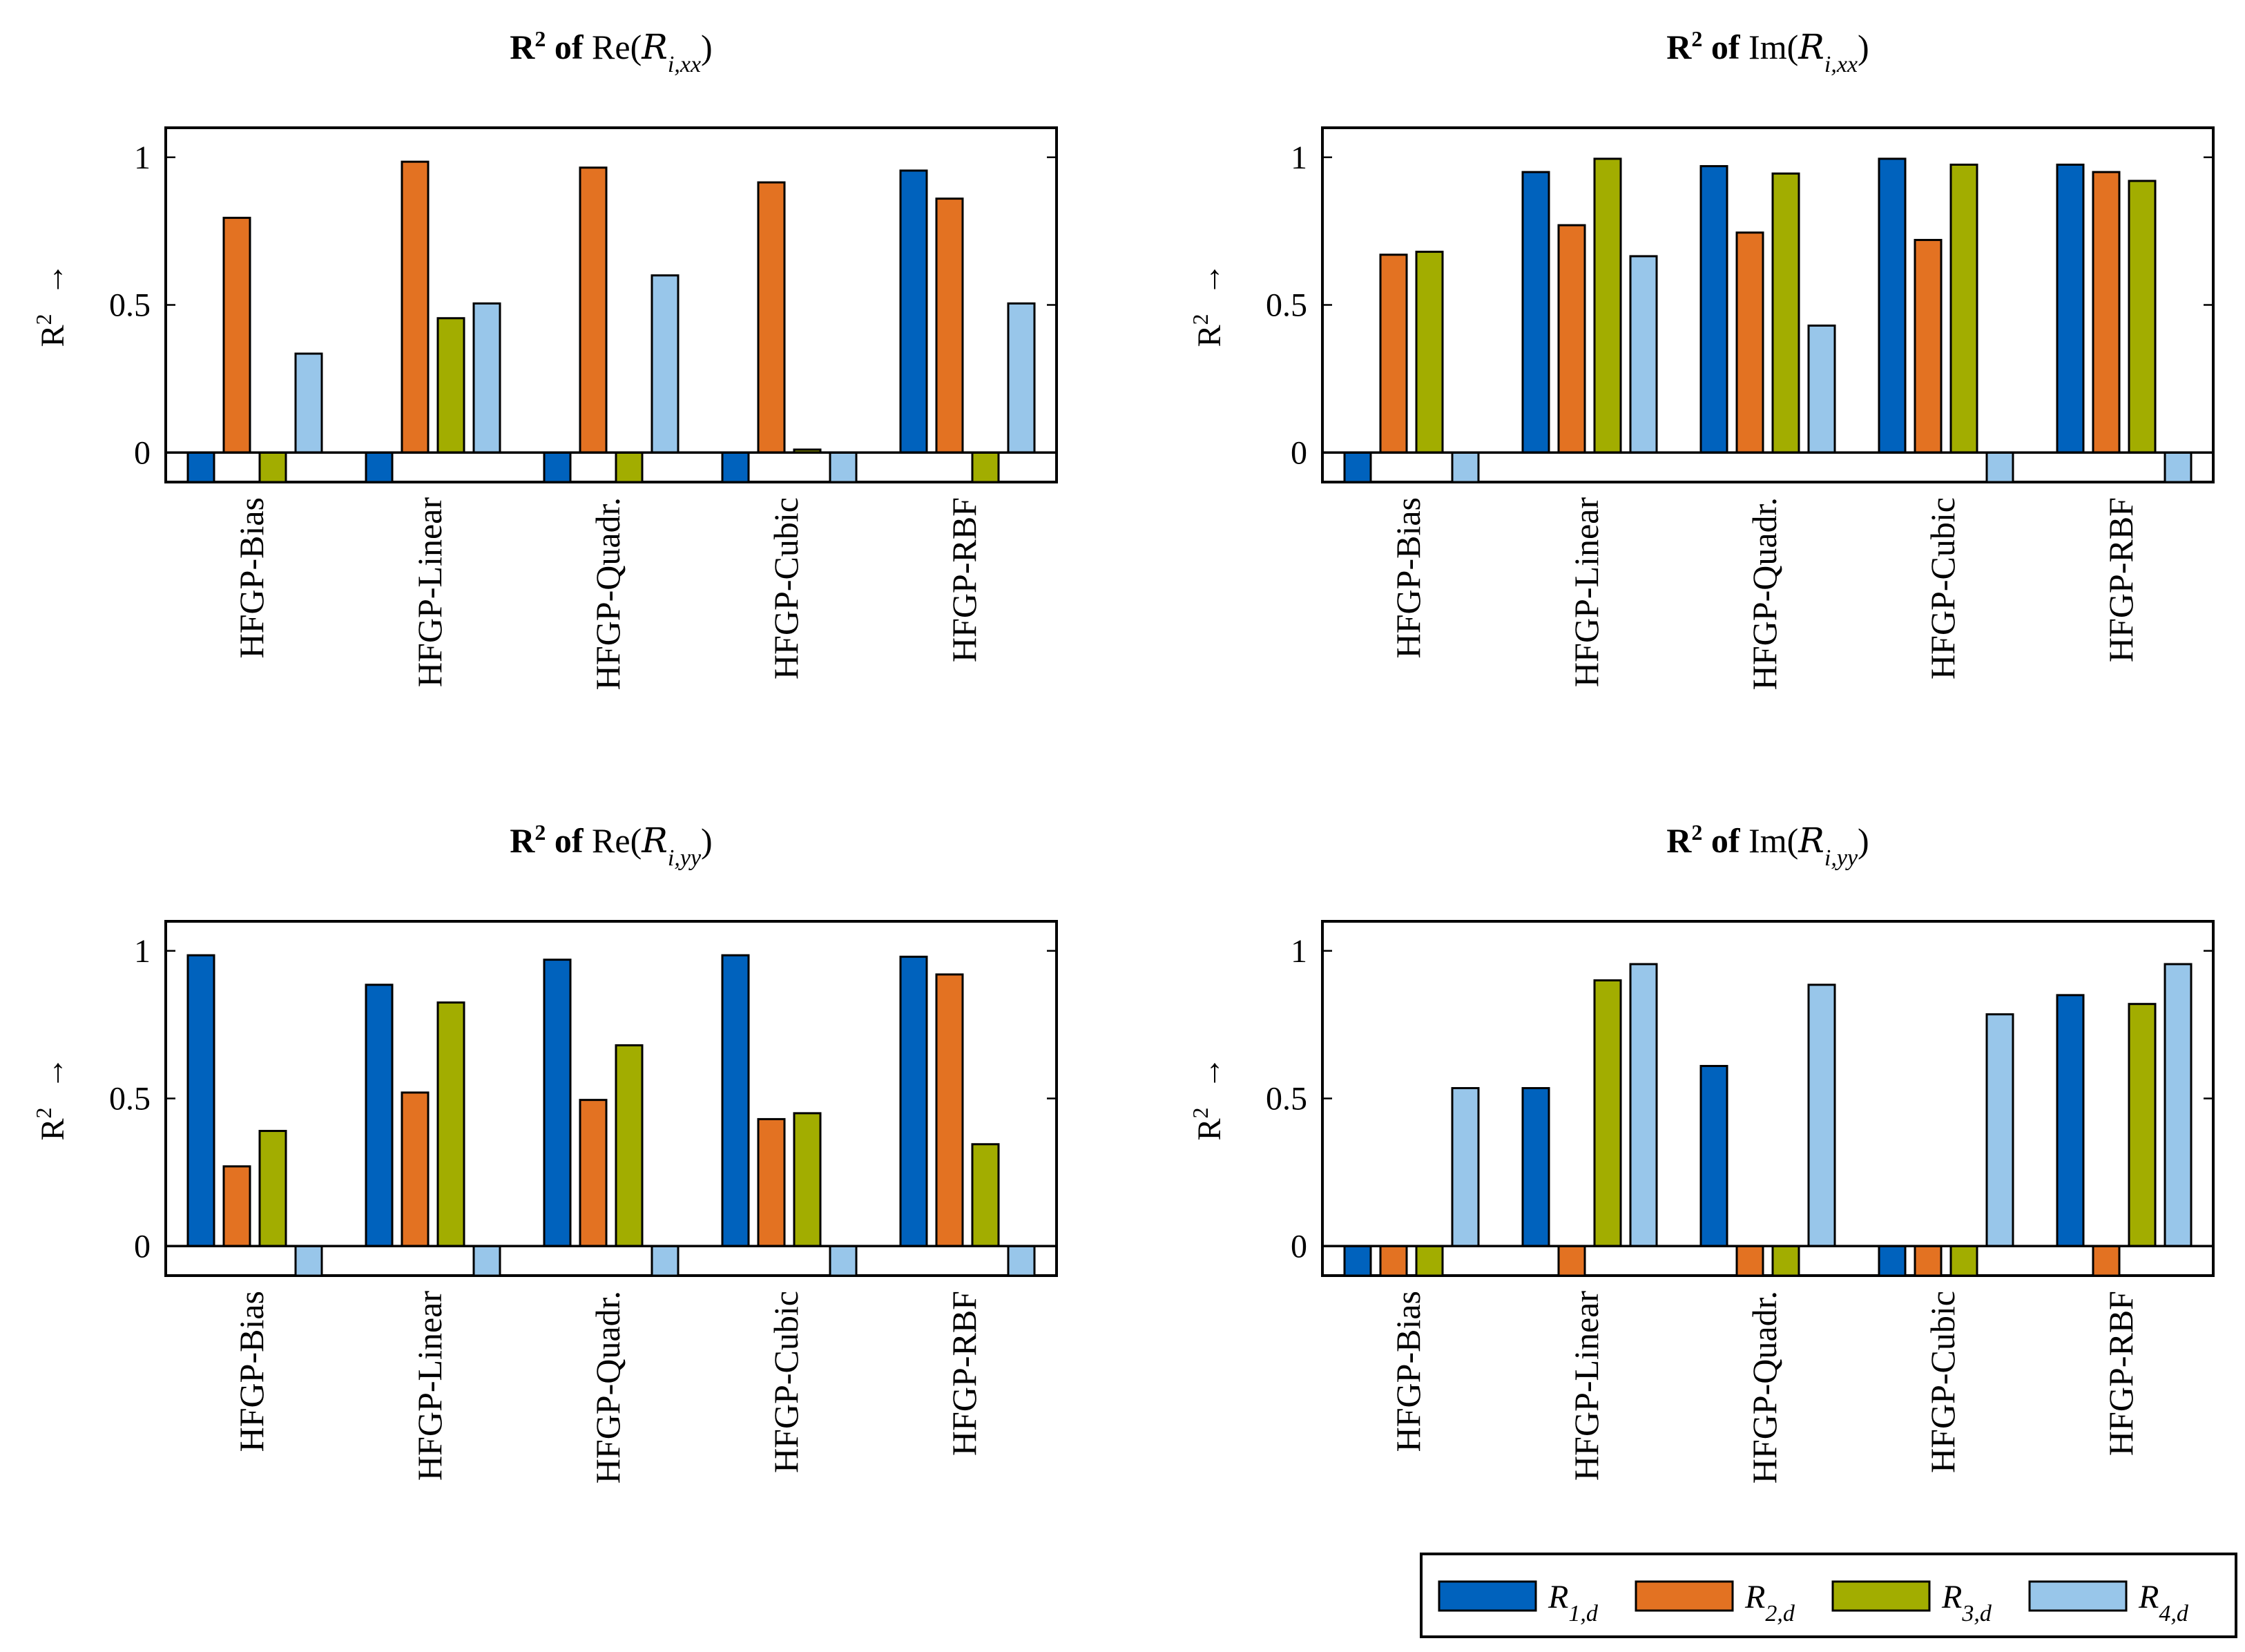 This screenshot has width=2245, height=1652. What do you see at coordinates (1767, 51) in the screenshot?
I see `chart-title: R2 of Im(Ri,xx)` at bounding box center [1767, 51].